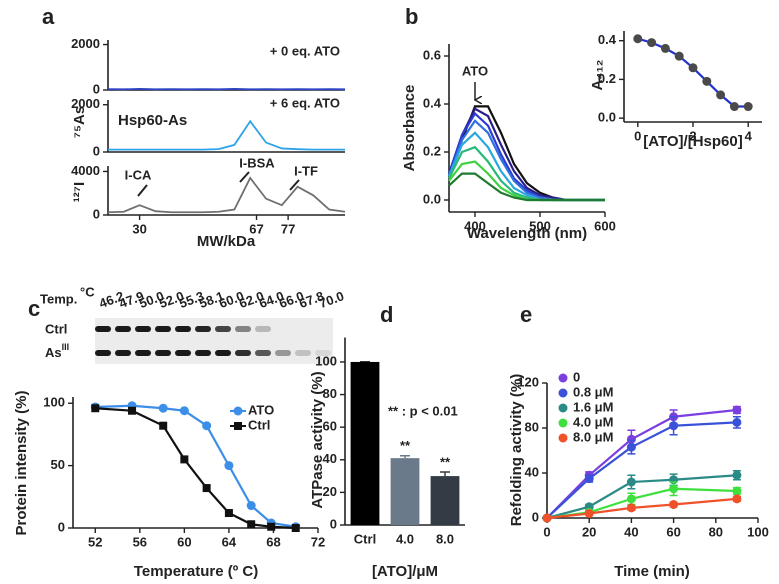 This screenshot has height=584, width=779. I want to click on blot-row-label: AsIII, so click(57, 351).